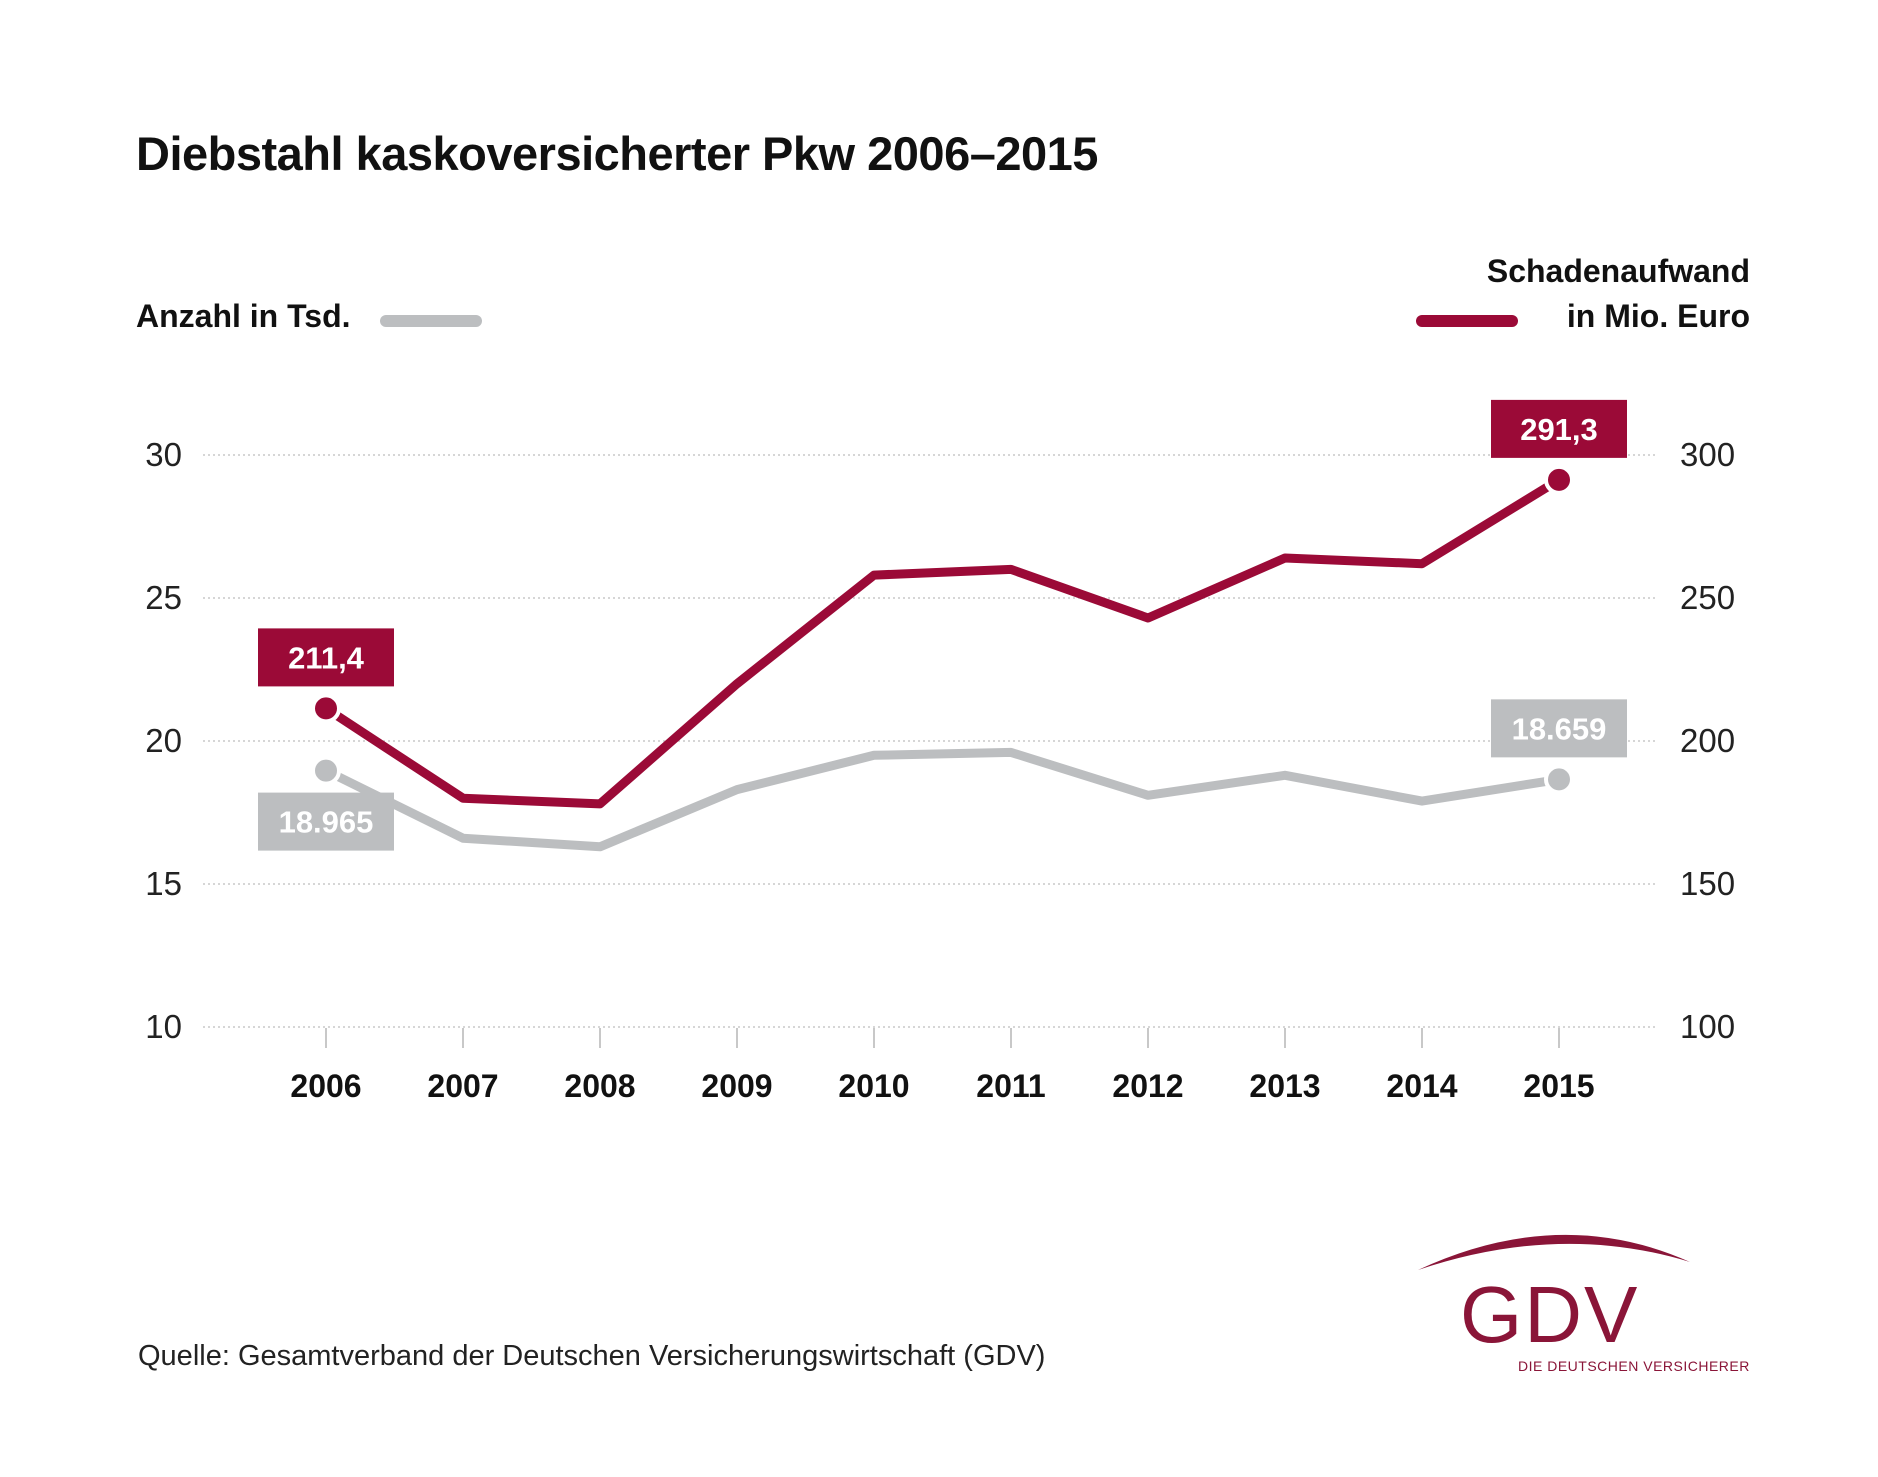 The image size is (1878, 1477). Describe the element at coordinates (1421, 1086) in the screenshot. I see `x-tick-label: 2014` at that location.